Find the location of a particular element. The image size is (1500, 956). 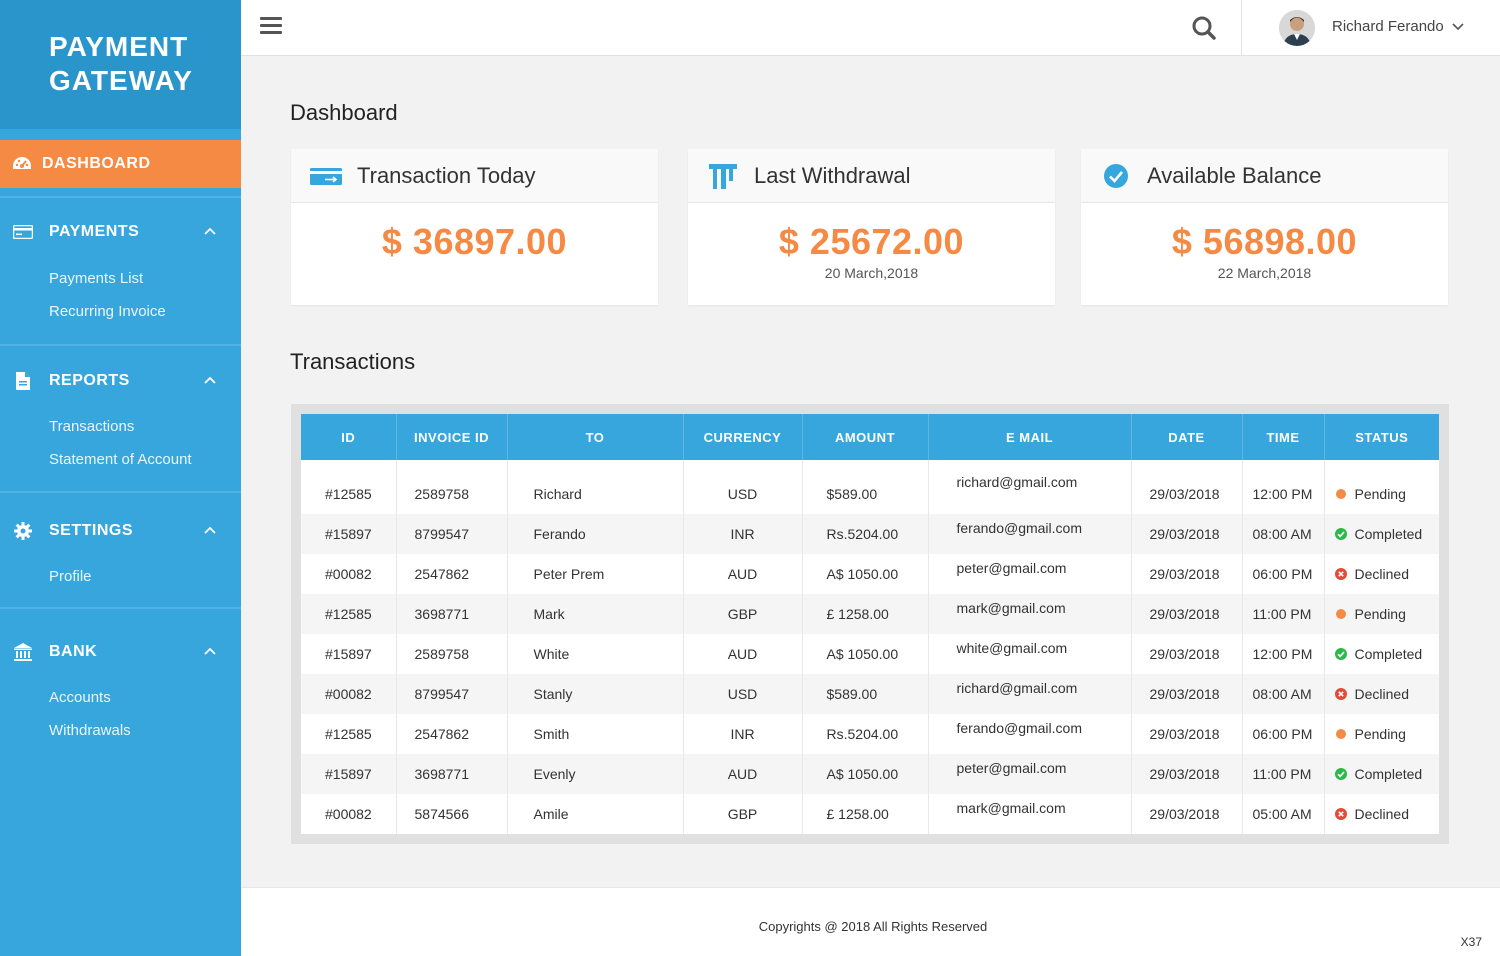

cell-email: white@gmail.com is located at coordinates (1030, 654).